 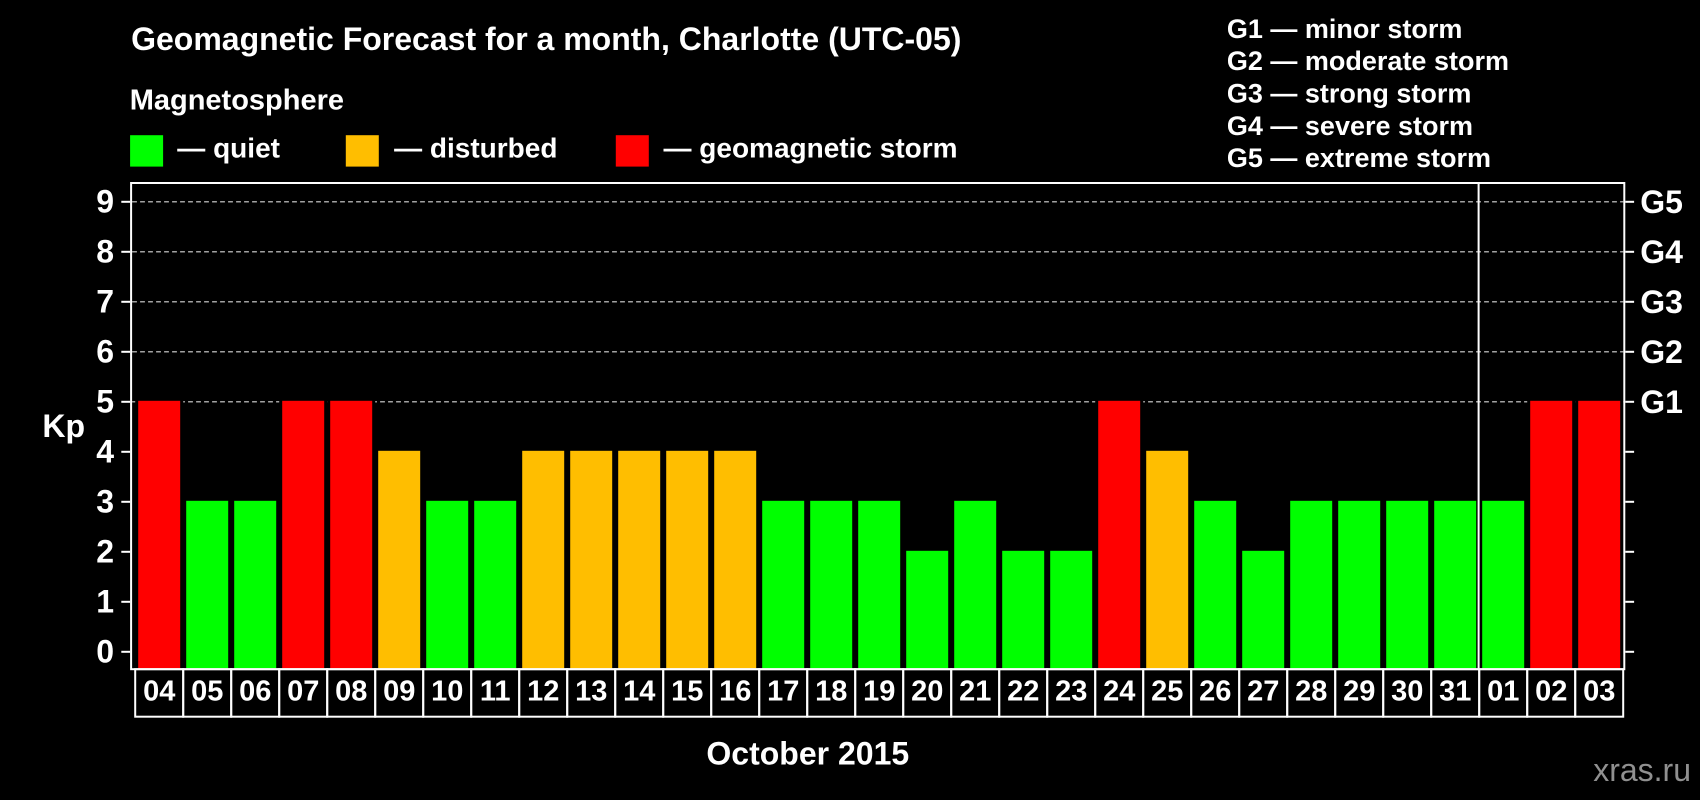 I want to click on svg-text: G4 — severe storm, so click(x=1350, y=126).